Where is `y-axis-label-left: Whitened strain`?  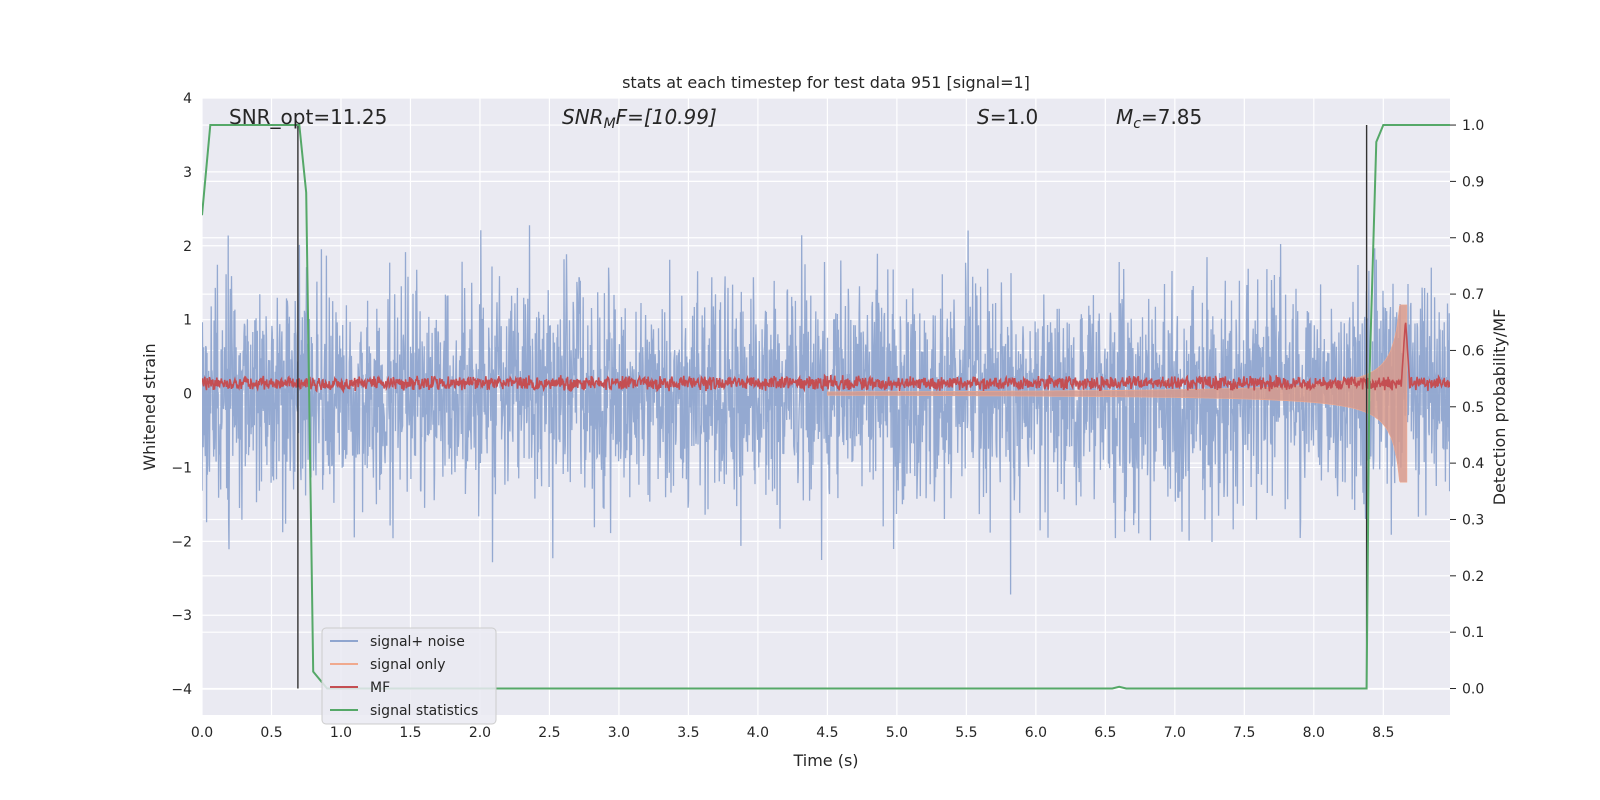 y-axis-label-left: Whitened strain is located at coordinates (149, 406).